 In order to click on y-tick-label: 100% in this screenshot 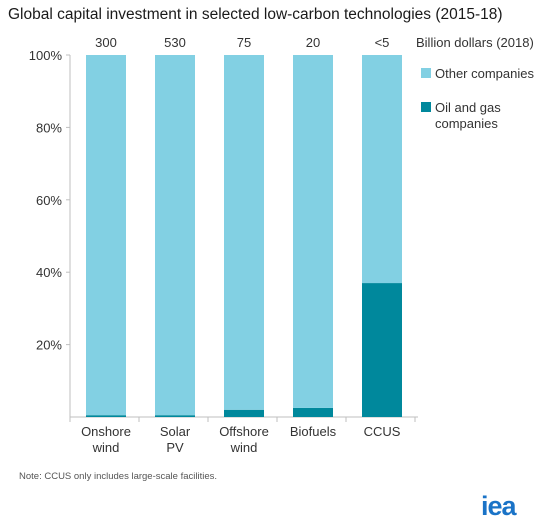, I will do `click(46, 55)`.